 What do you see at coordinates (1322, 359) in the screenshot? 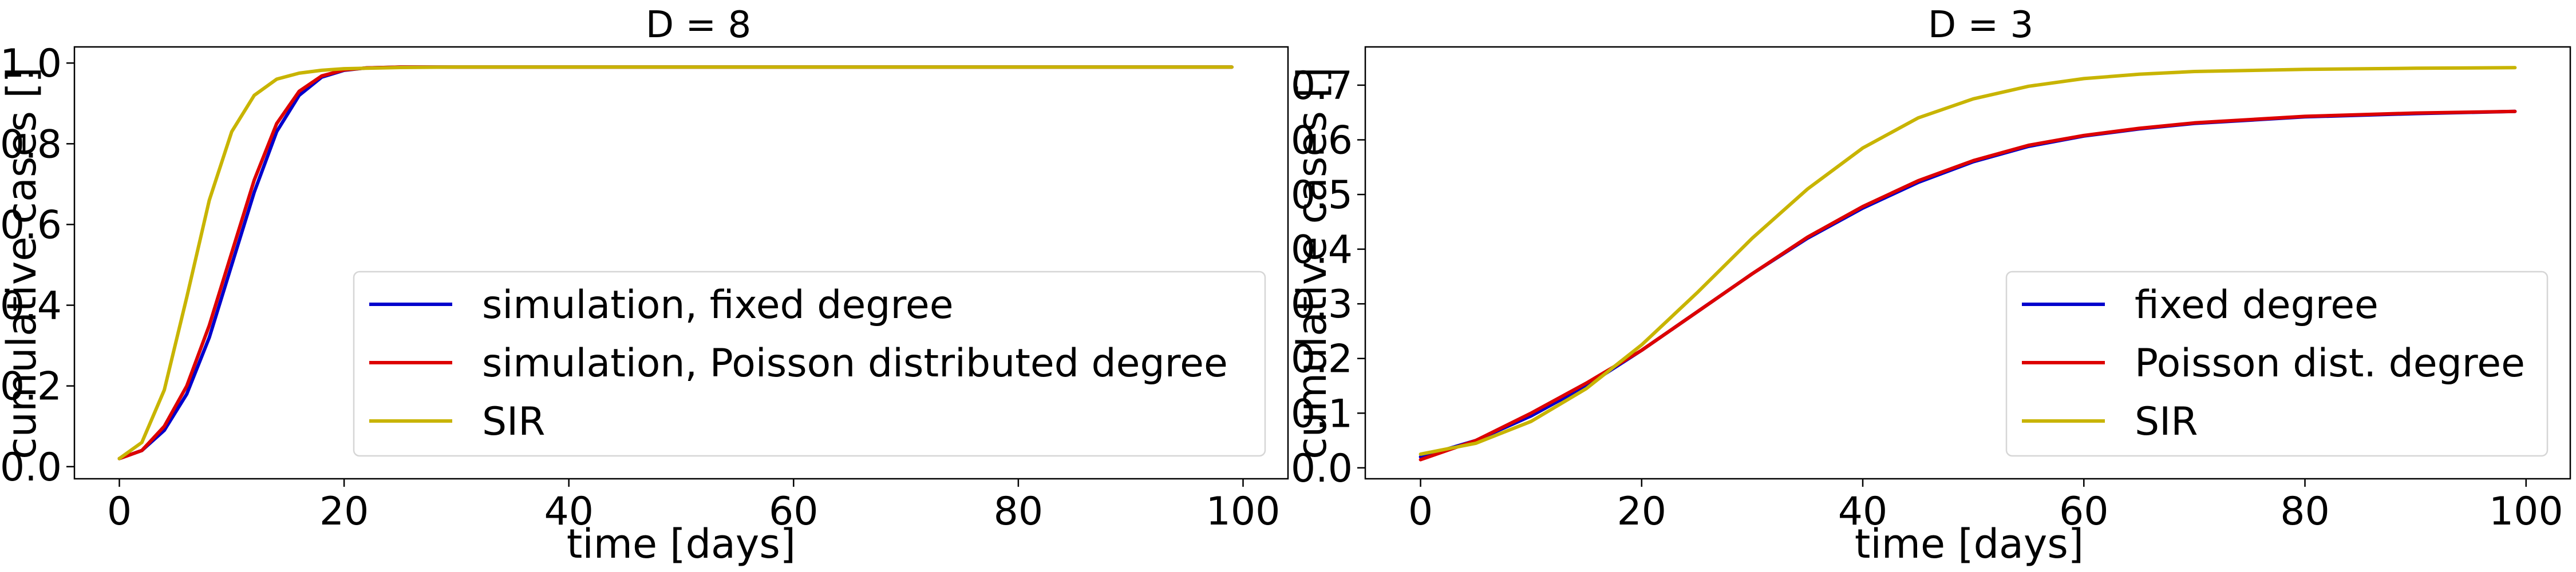
I see `chart-2-y-tick-label: 0.2` at bounding box center [1322, 359].